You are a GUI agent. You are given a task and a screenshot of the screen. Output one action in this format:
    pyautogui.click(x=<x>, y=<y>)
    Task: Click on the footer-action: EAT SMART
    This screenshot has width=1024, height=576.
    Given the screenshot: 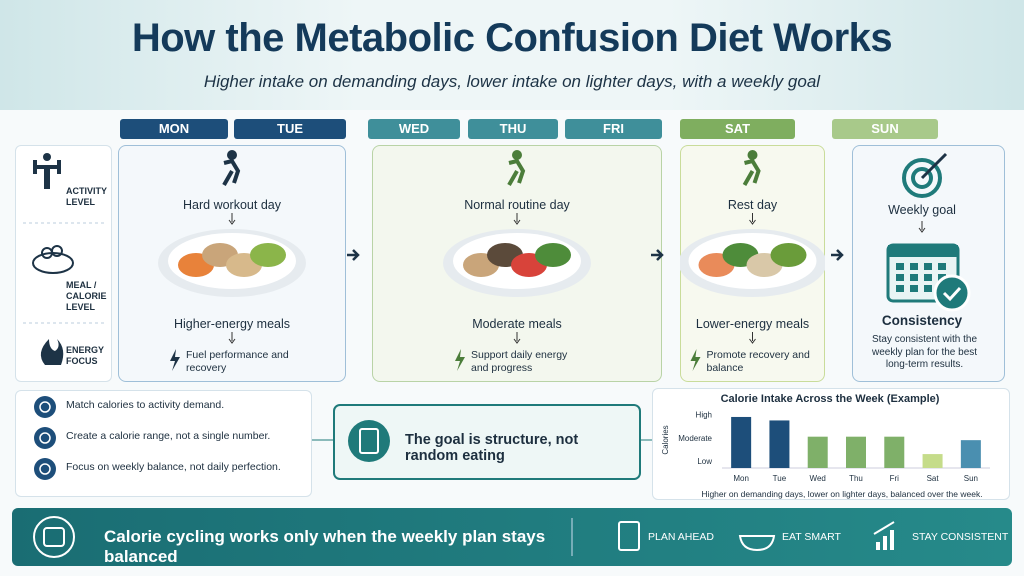 What is the action you would take?
    pyautogui.click(x=811, y=537)
    